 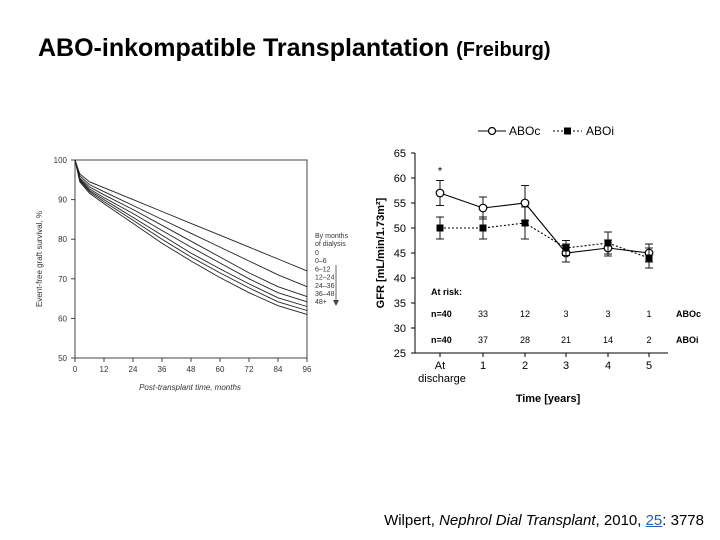 I want to click on gfr-x-axis-title: Time [years], so click(x=548, y=399).